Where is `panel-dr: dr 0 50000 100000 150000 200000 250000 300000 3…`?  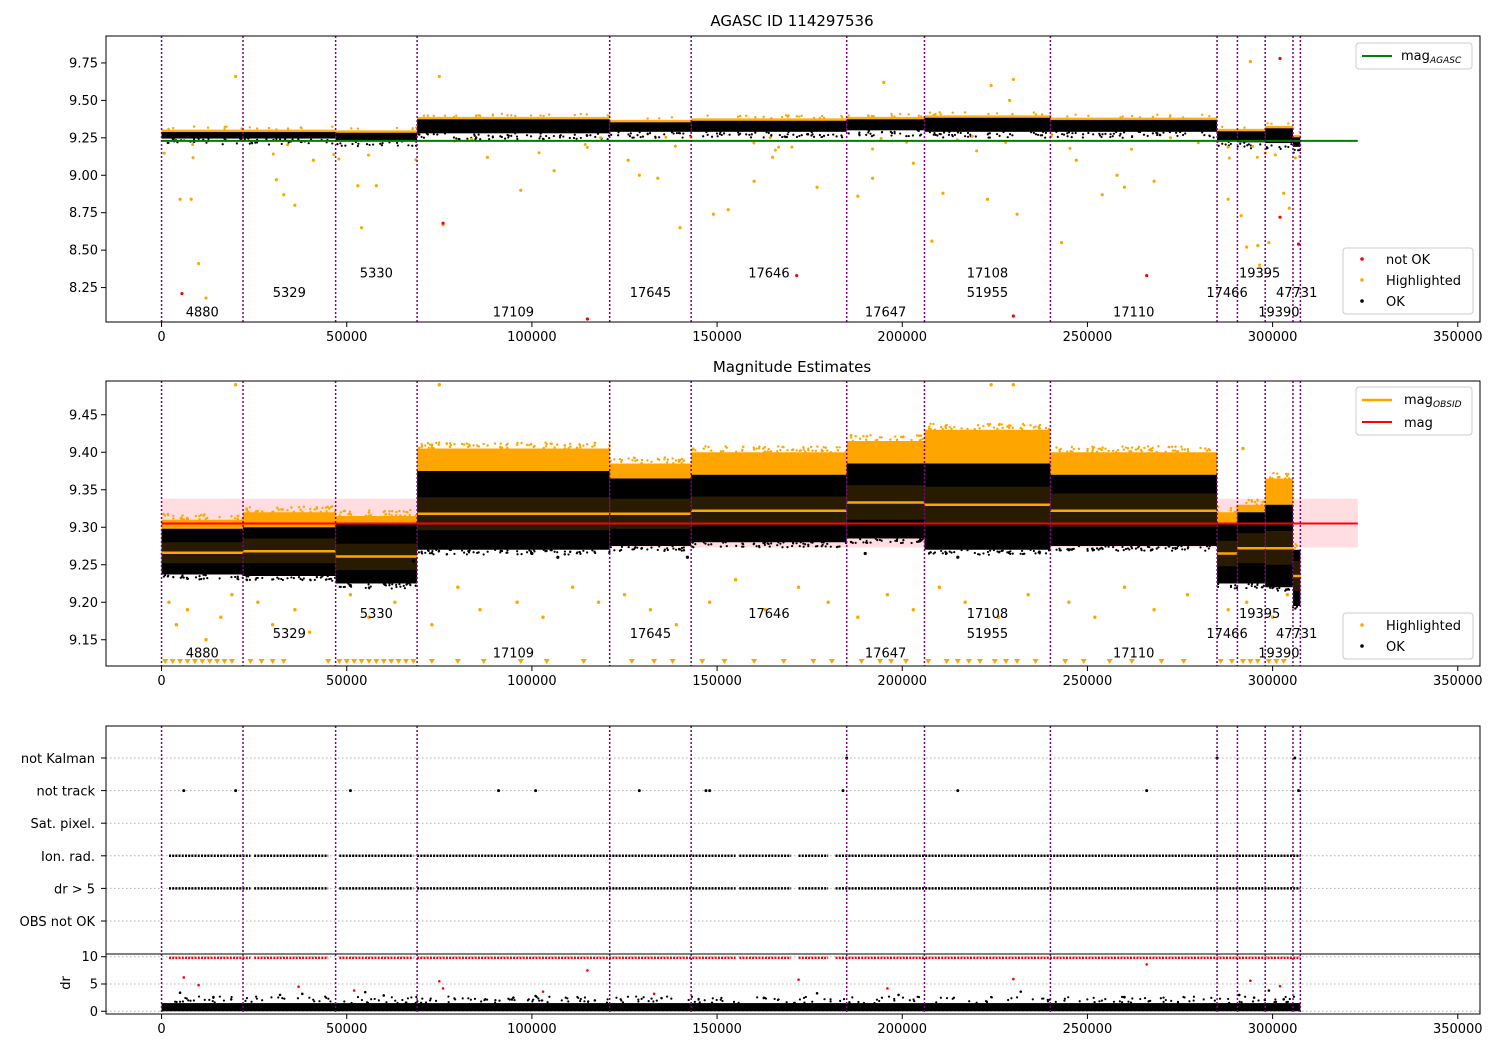
panel-dr: dr 0 50000 100000 150000 200000 250000 300000 3… is located at coordinates (771, 993).